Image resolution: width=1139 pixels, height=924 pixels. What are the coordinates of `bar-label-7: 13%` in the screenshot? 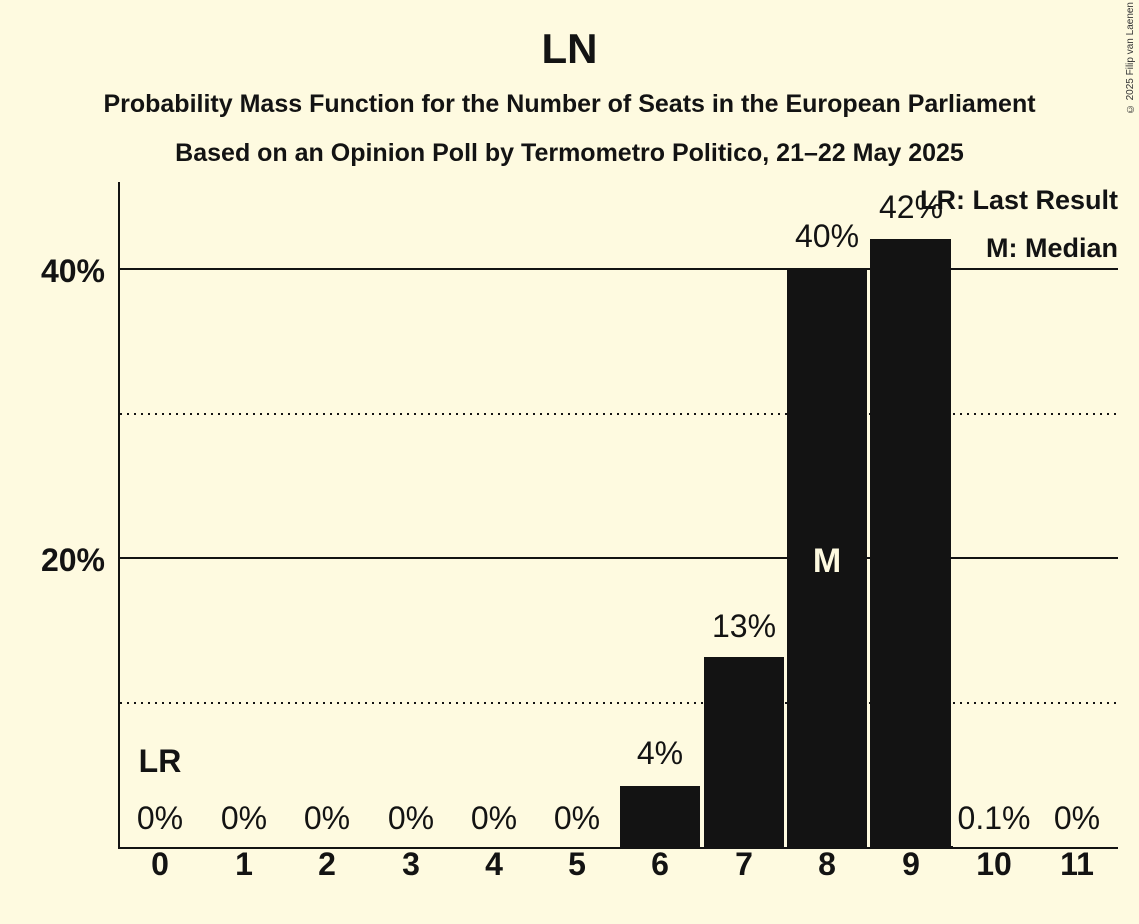 It's located at (744, 626).